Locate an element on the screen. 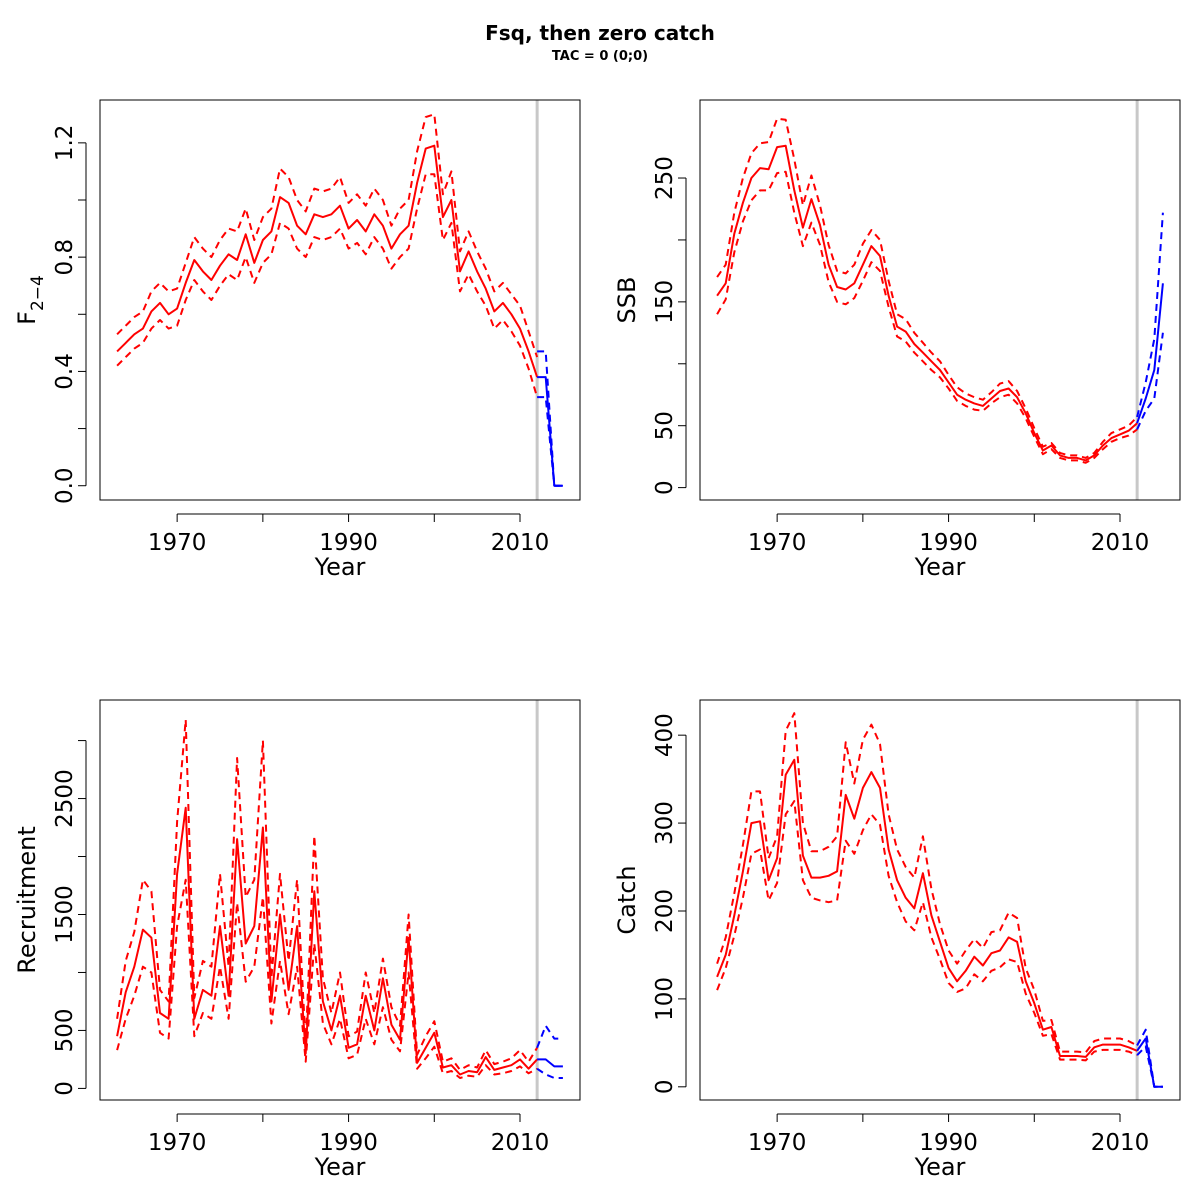 The width and height of the screenshot is (1200, 1200). catch-forecast-bound-line is located at coordinates (1149, 1066).